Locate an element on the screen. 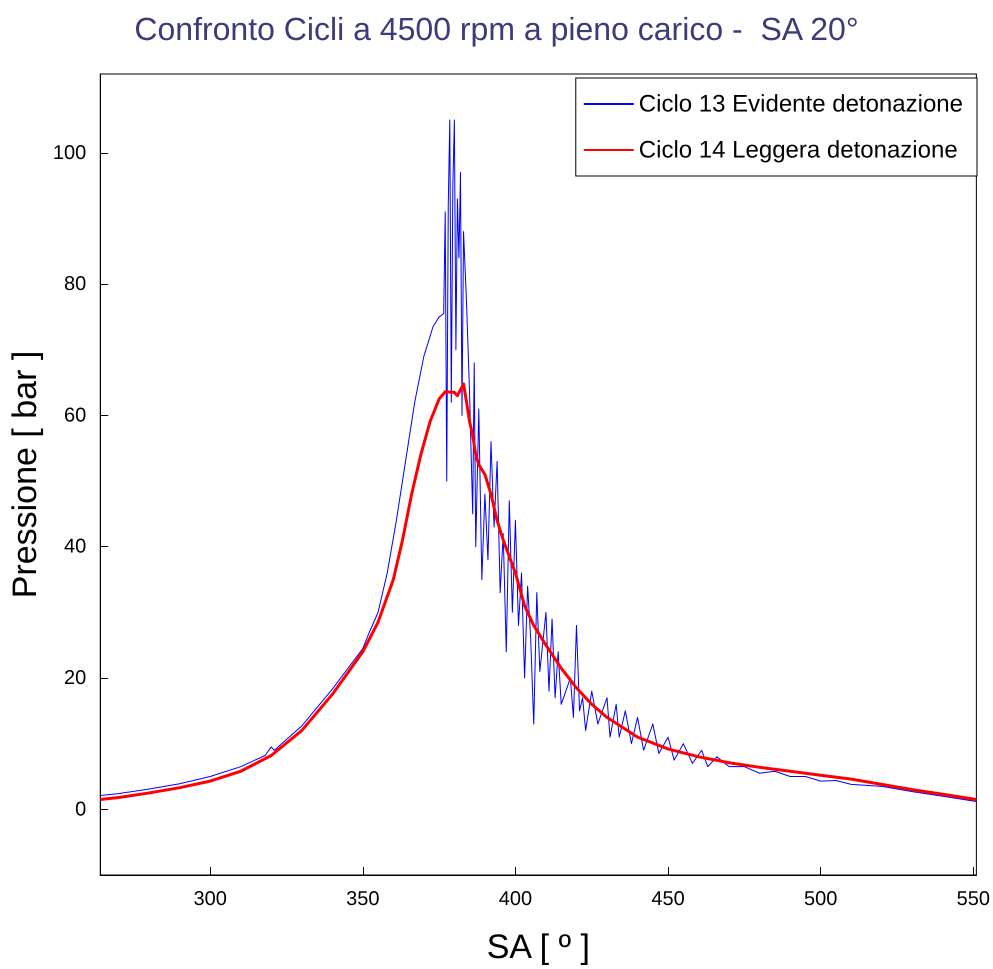  y-tick-label: 80 is located at coordinates (75, 284).